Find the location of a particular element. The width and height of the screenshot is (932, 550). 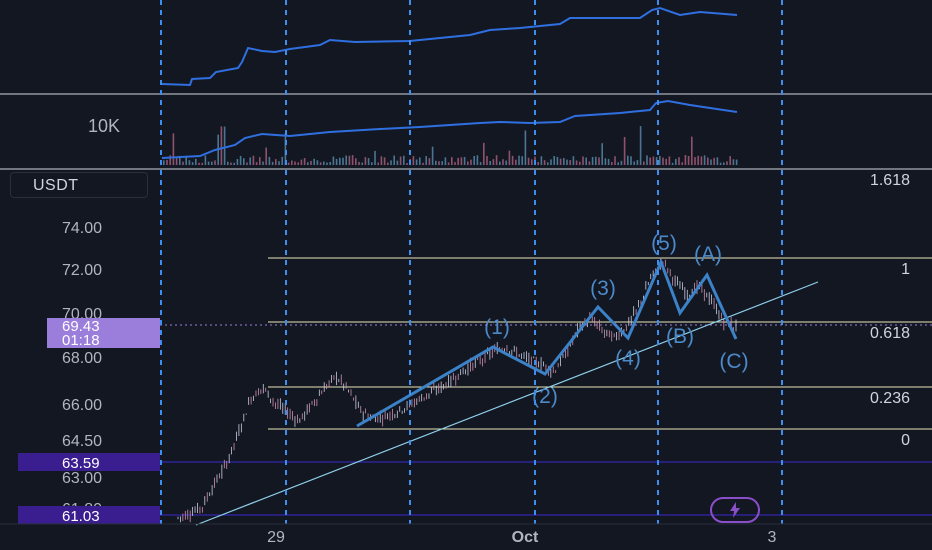

level-badge-1-value: 63.59 is located at coordinates (81, 463).